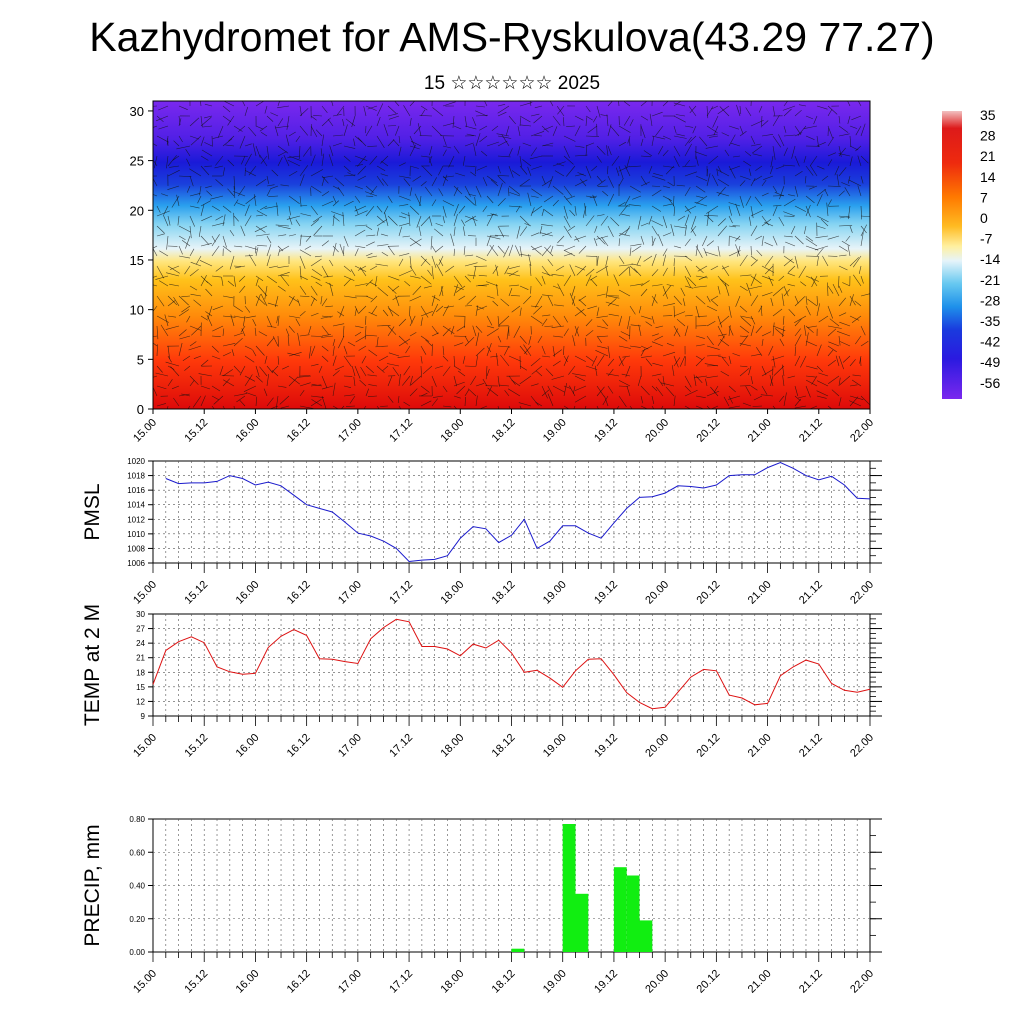  What do you see at coordinates (862, 431) in the screenshot?
I see `x-tick-label: 22.00` at bounding box center [862, 431].